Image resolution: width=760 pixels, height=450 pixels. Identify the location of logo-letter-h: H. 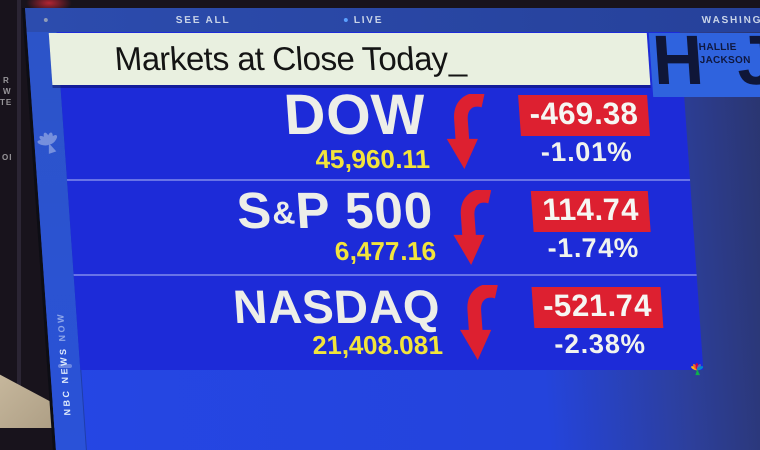
(676, 65).